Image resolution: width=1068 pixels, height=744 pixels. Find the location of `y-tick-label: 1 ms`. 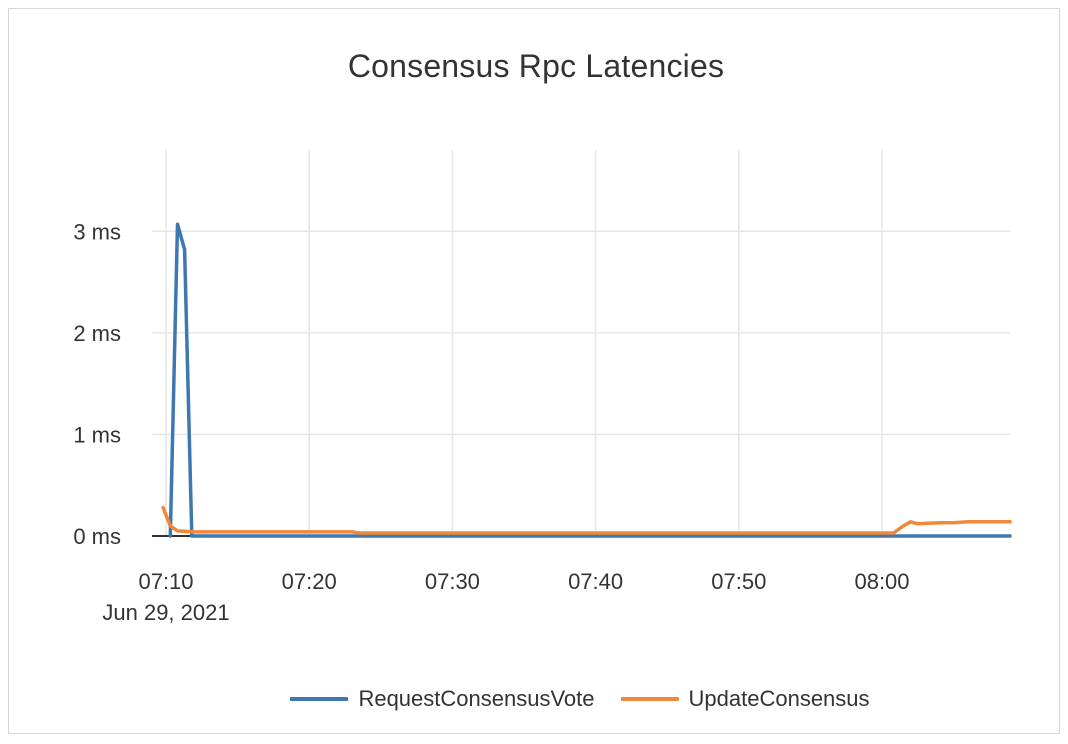

y-tick-label: 1 ms is located at coordinates (97, 434).